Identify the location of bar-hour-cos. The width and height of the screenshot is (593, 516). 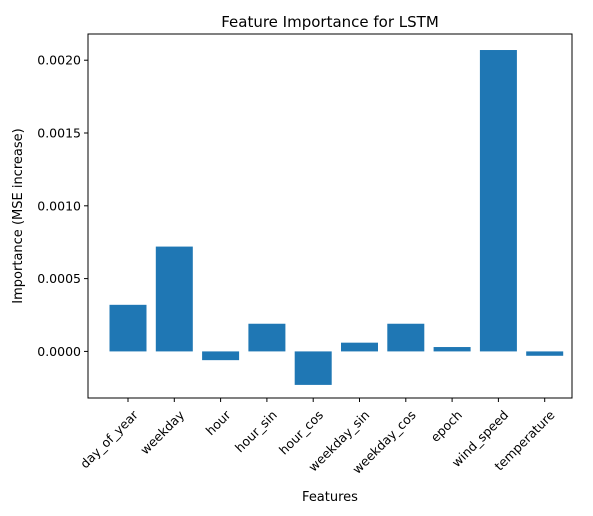
(313, 368).